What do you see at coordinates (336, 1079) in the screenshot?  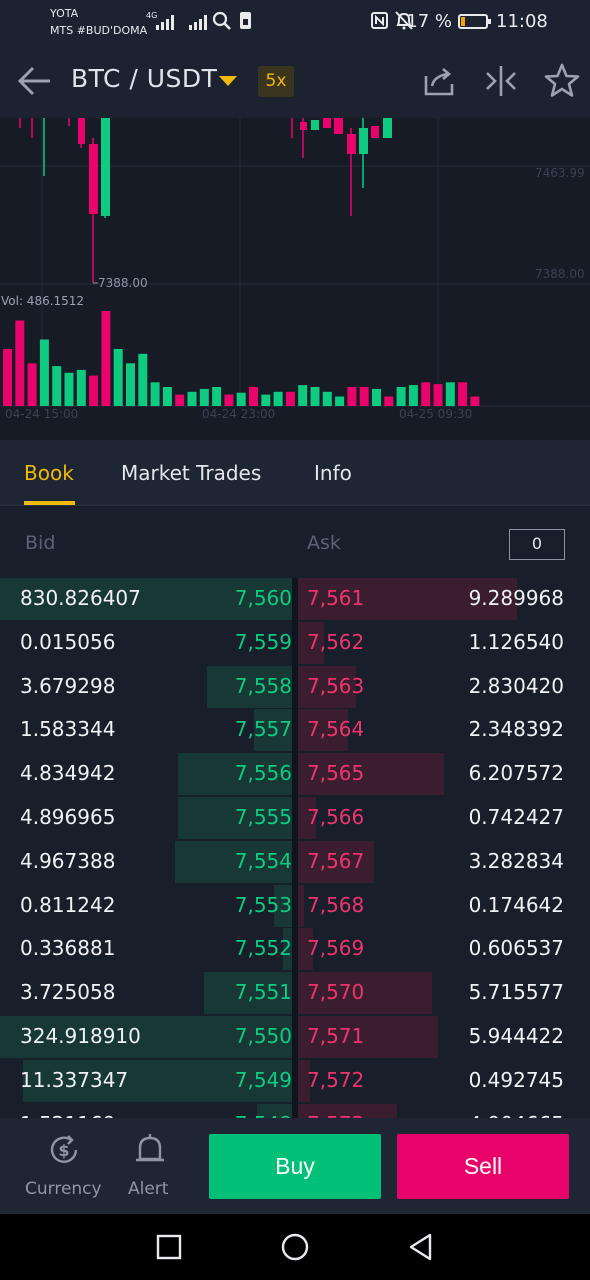 I see `ask-price: 7,572` at bounding box center [336, 1079].